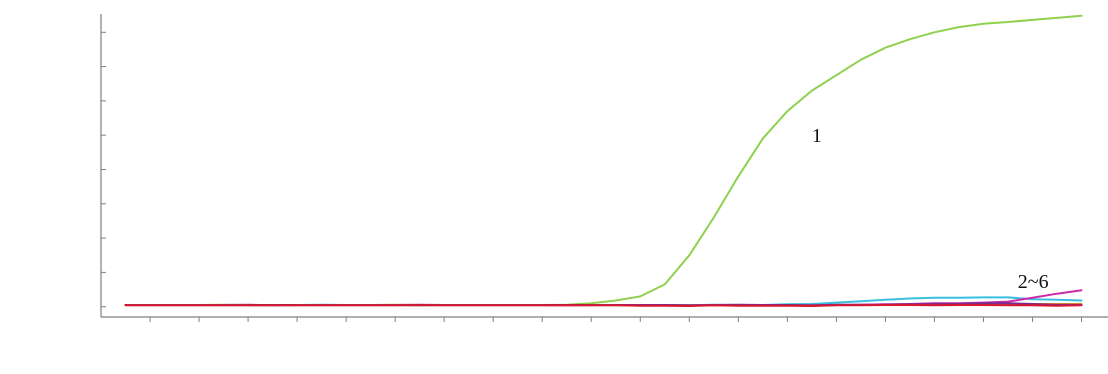 This screenshot has height=374, width=1108. I want to click on annotation-label-2: 2~6, so click(1033, 282).